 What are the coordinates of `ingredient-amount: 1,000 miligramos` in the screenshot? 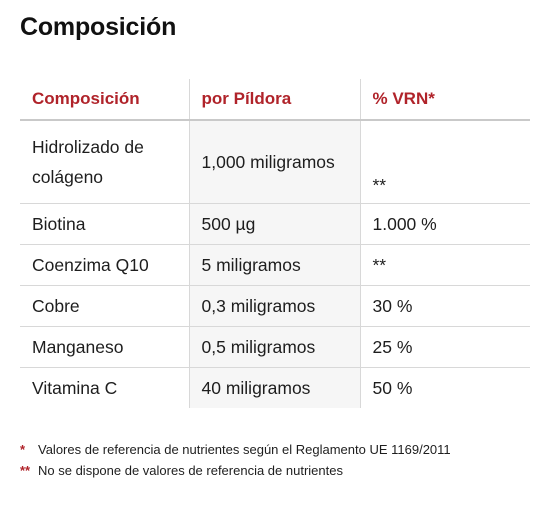 It's located at (274, 161).